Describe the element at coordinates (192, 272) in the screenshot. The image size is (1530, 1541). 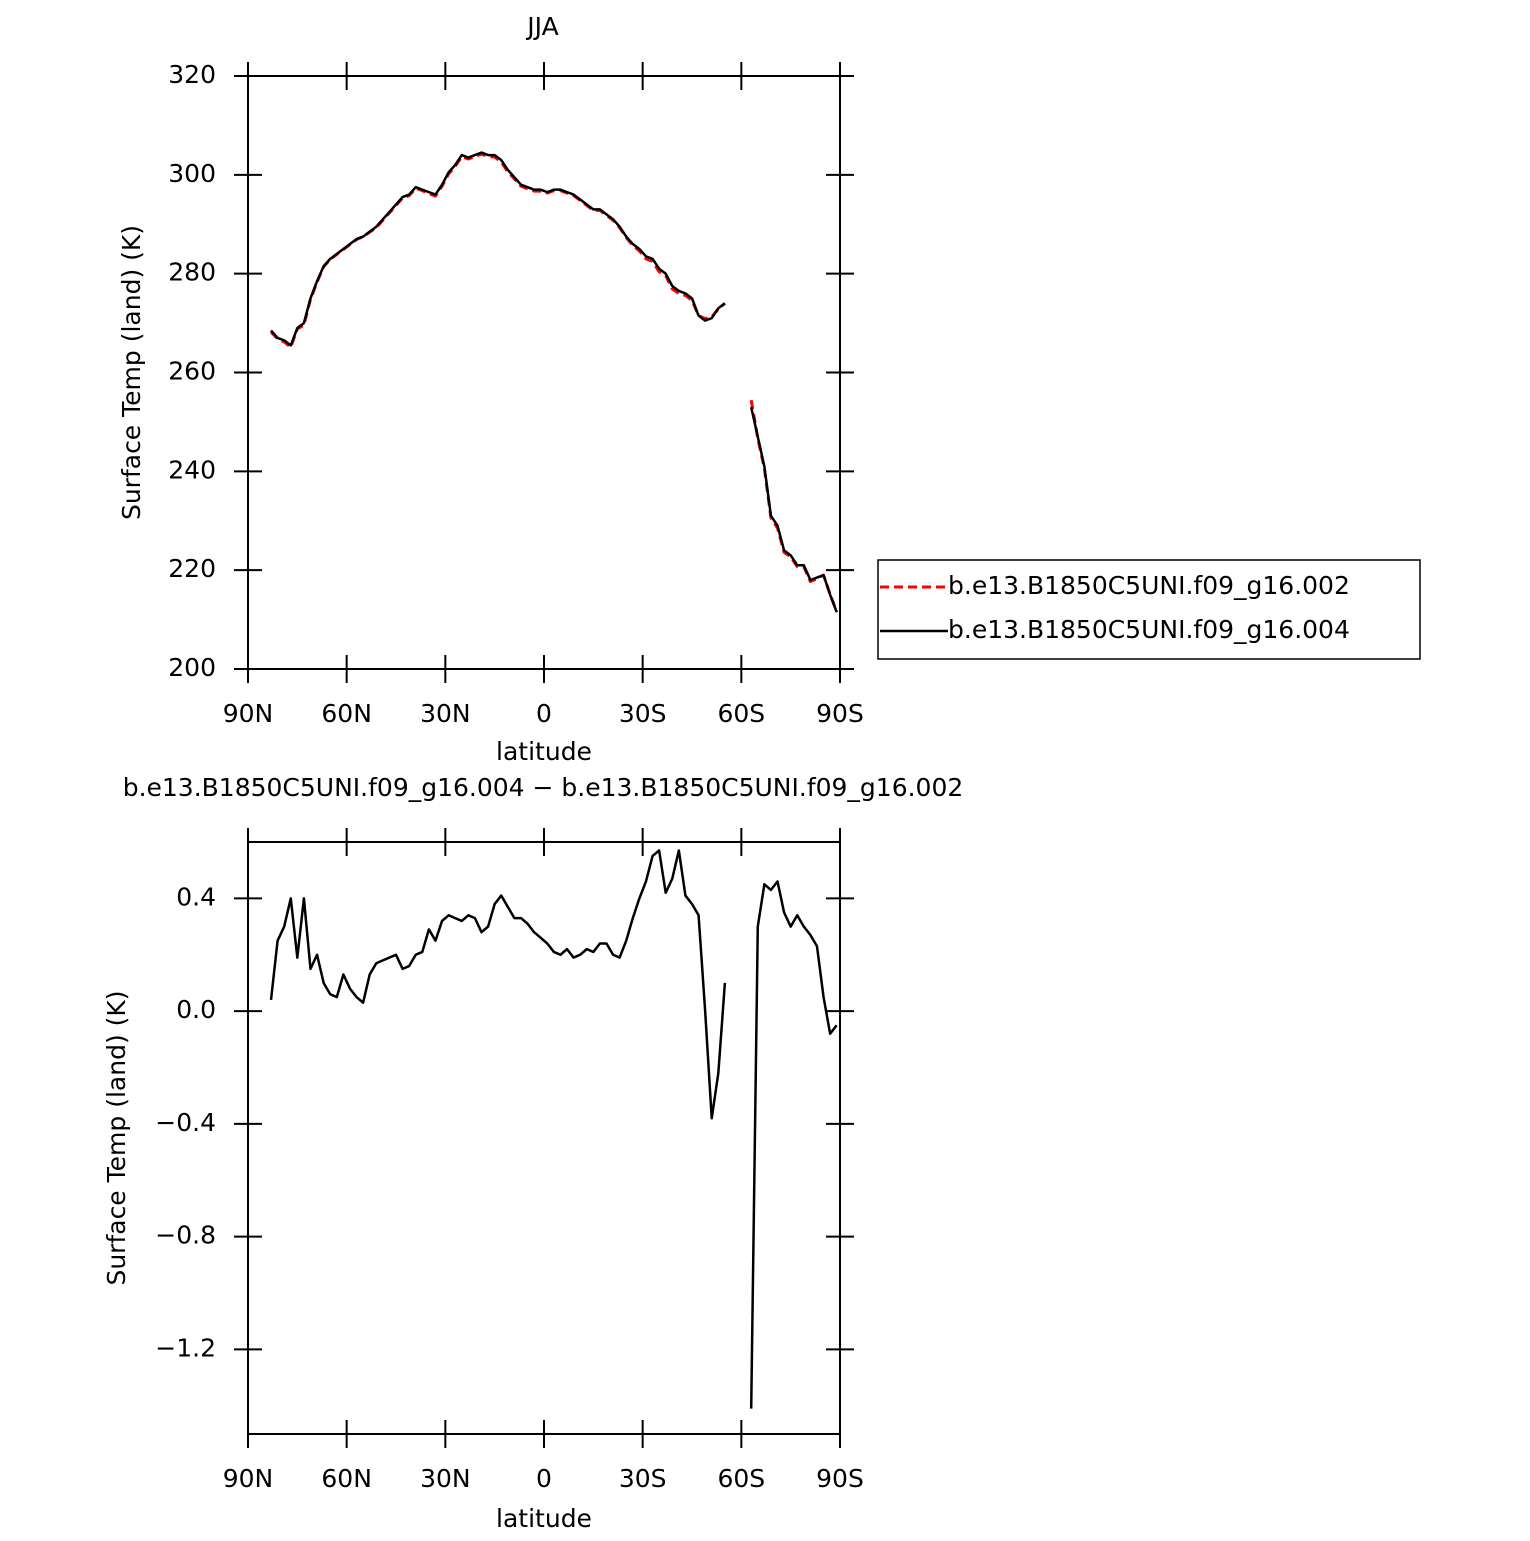
I see `y-tick-label: 280` at that location.